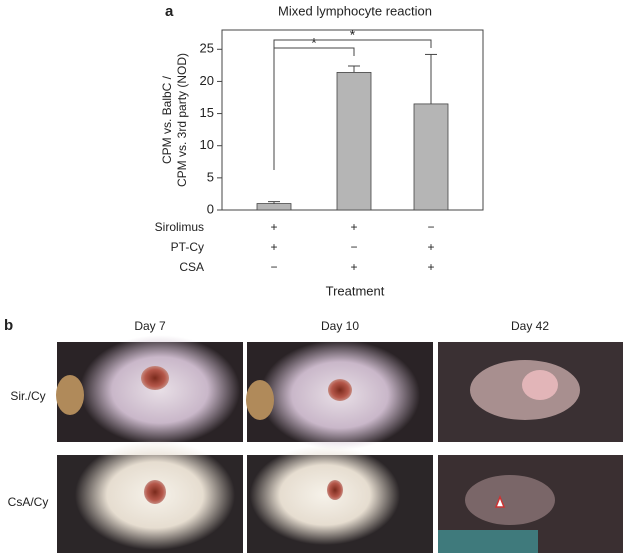  I want to click on row-header: Sir./Cy, so click(27, 396).